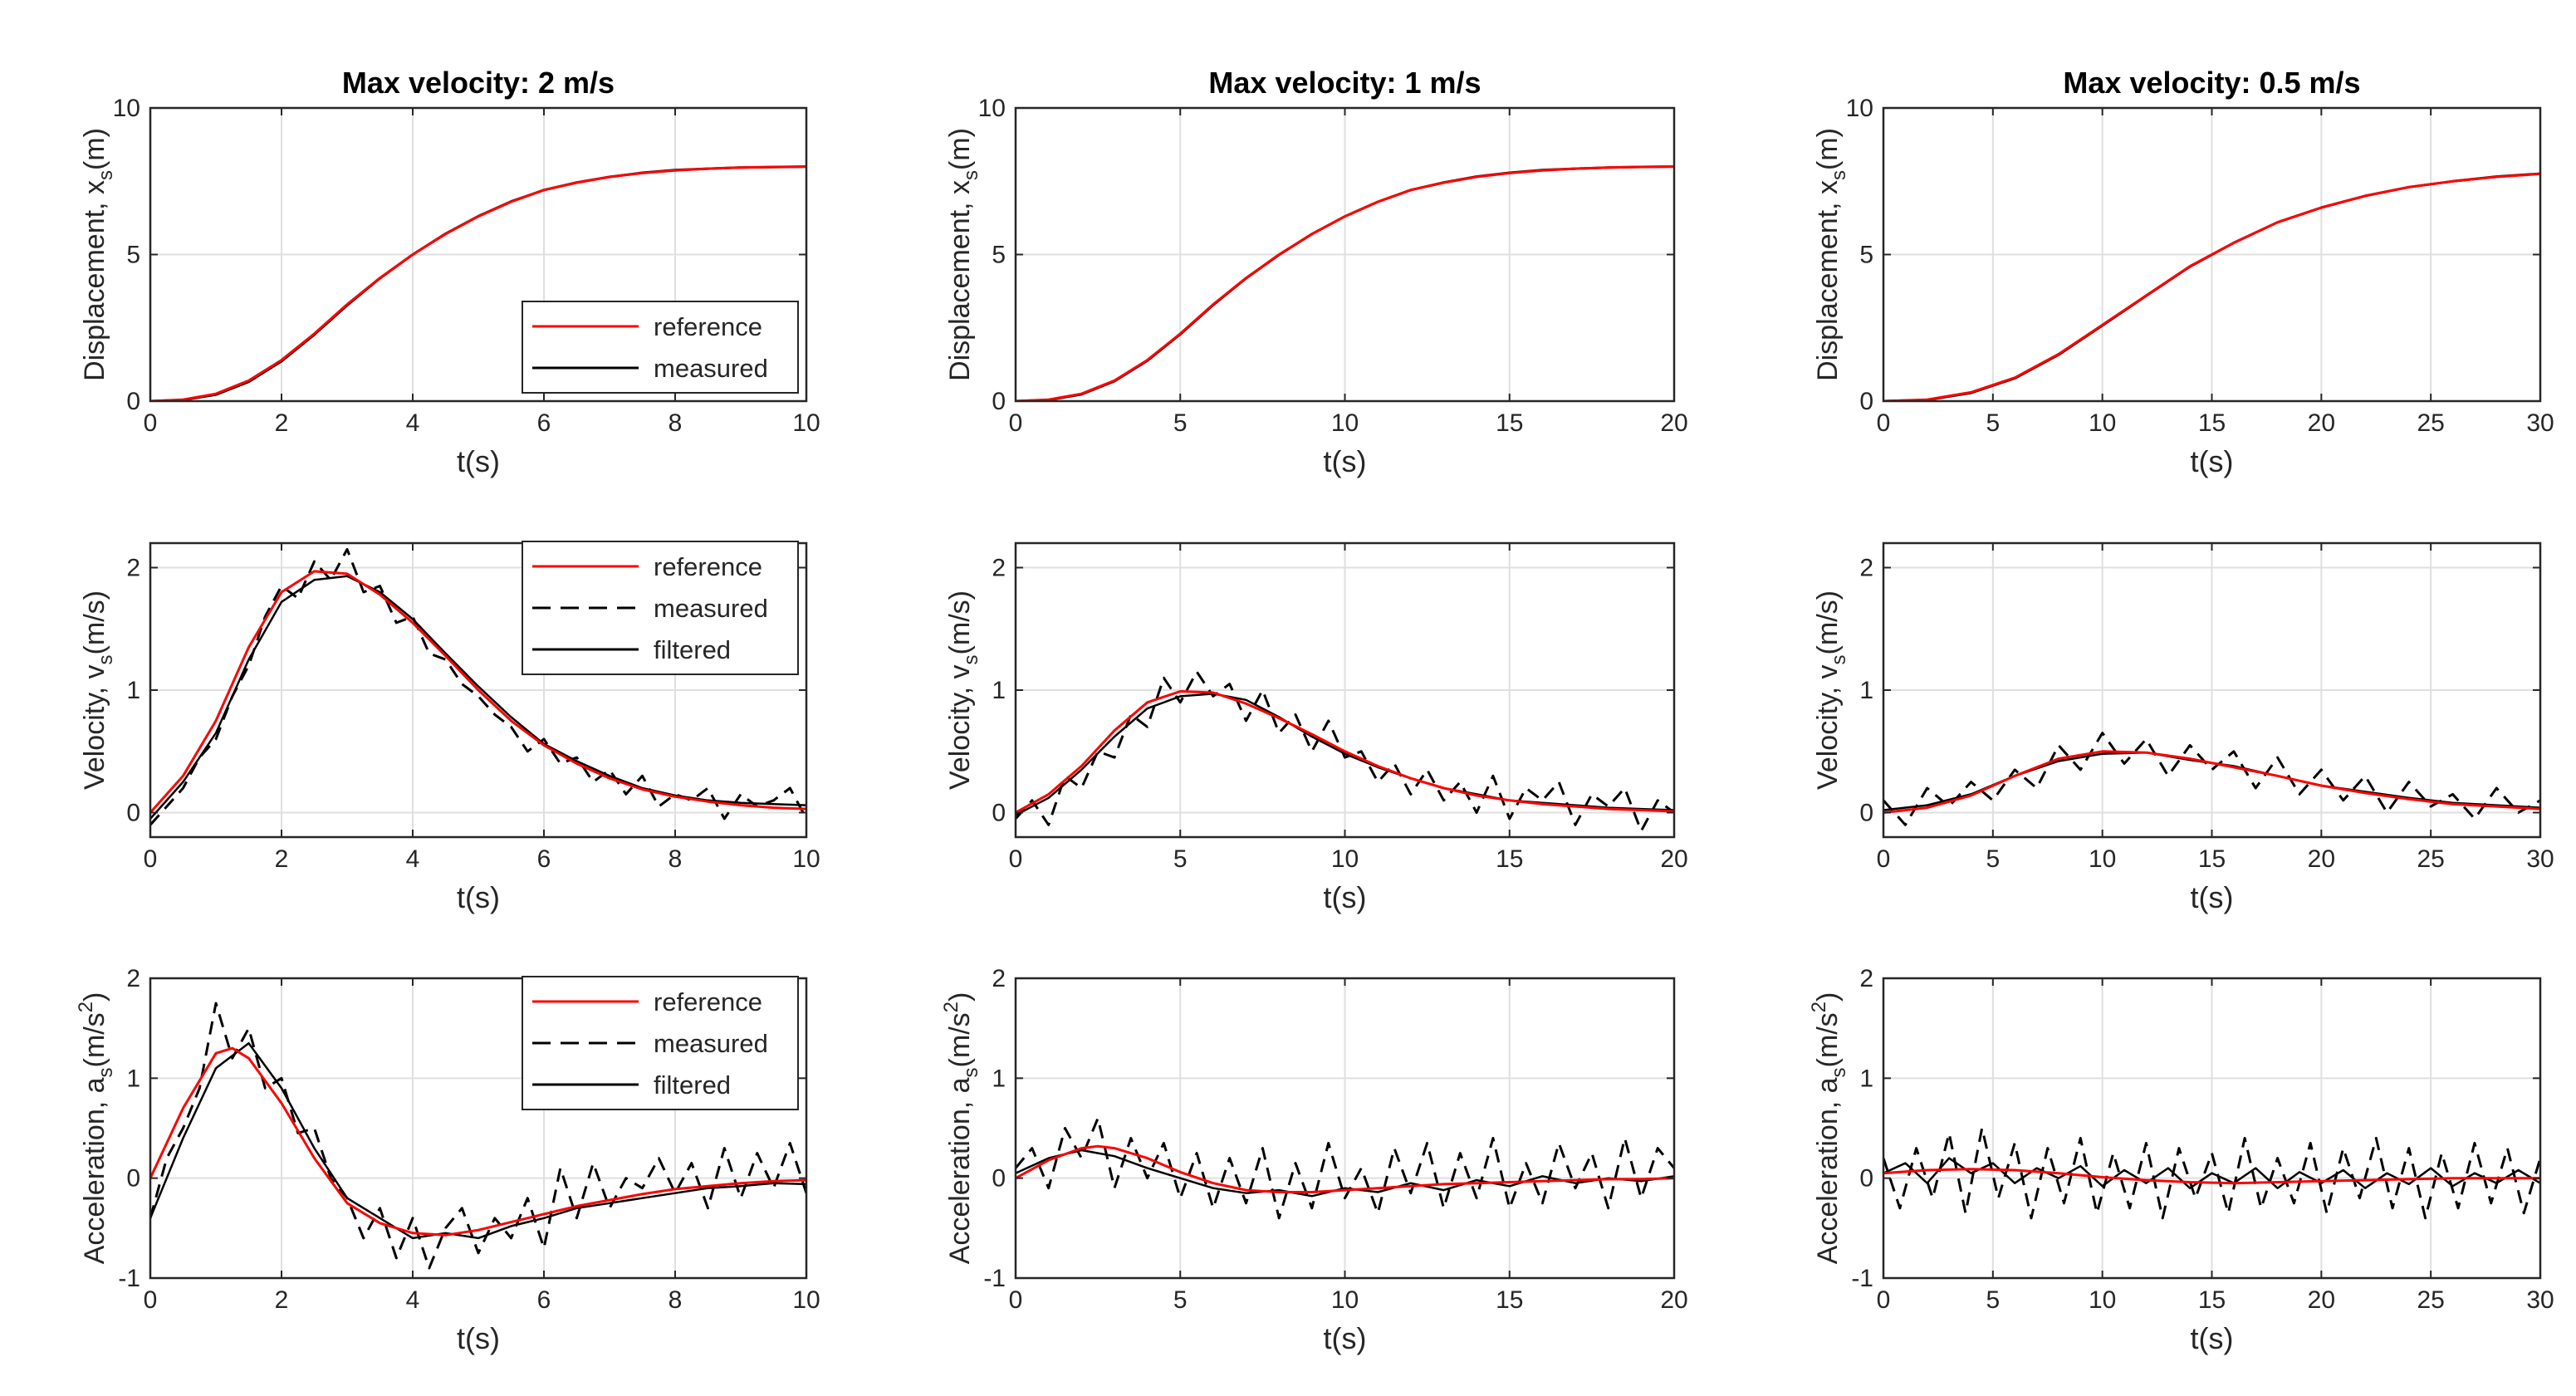 This screenshot has width=2576, height=1396. I want to click on y-axis-label: Velocity, vs(m/s), so click(1831, 690).